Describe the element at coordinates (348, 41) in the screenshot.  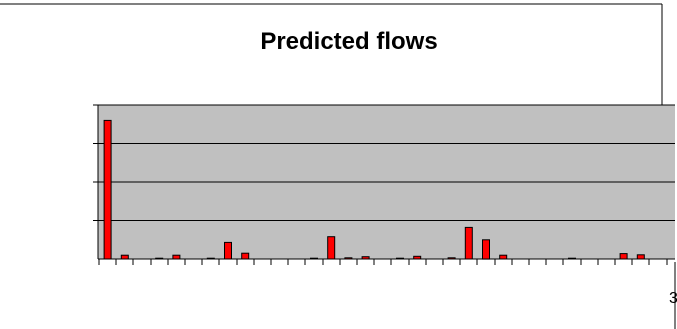
I see `chart-title: Predicted flows` at that location.